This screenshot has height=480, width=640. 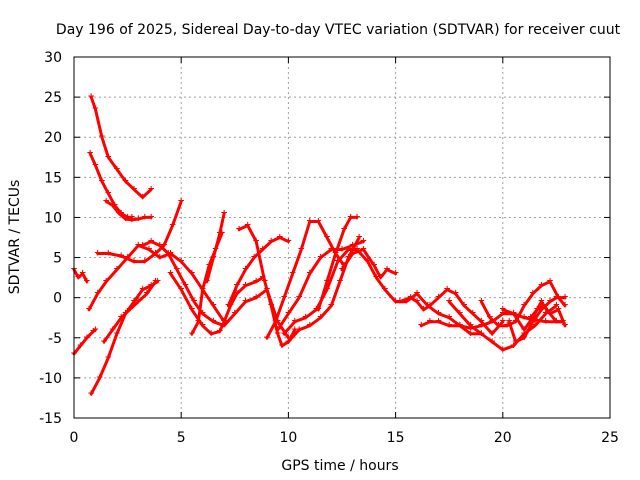 What do you see at coordinates (55, 339) in the screenshot?
I see `y-tick-label: -5` at bounding box center [55, 339].